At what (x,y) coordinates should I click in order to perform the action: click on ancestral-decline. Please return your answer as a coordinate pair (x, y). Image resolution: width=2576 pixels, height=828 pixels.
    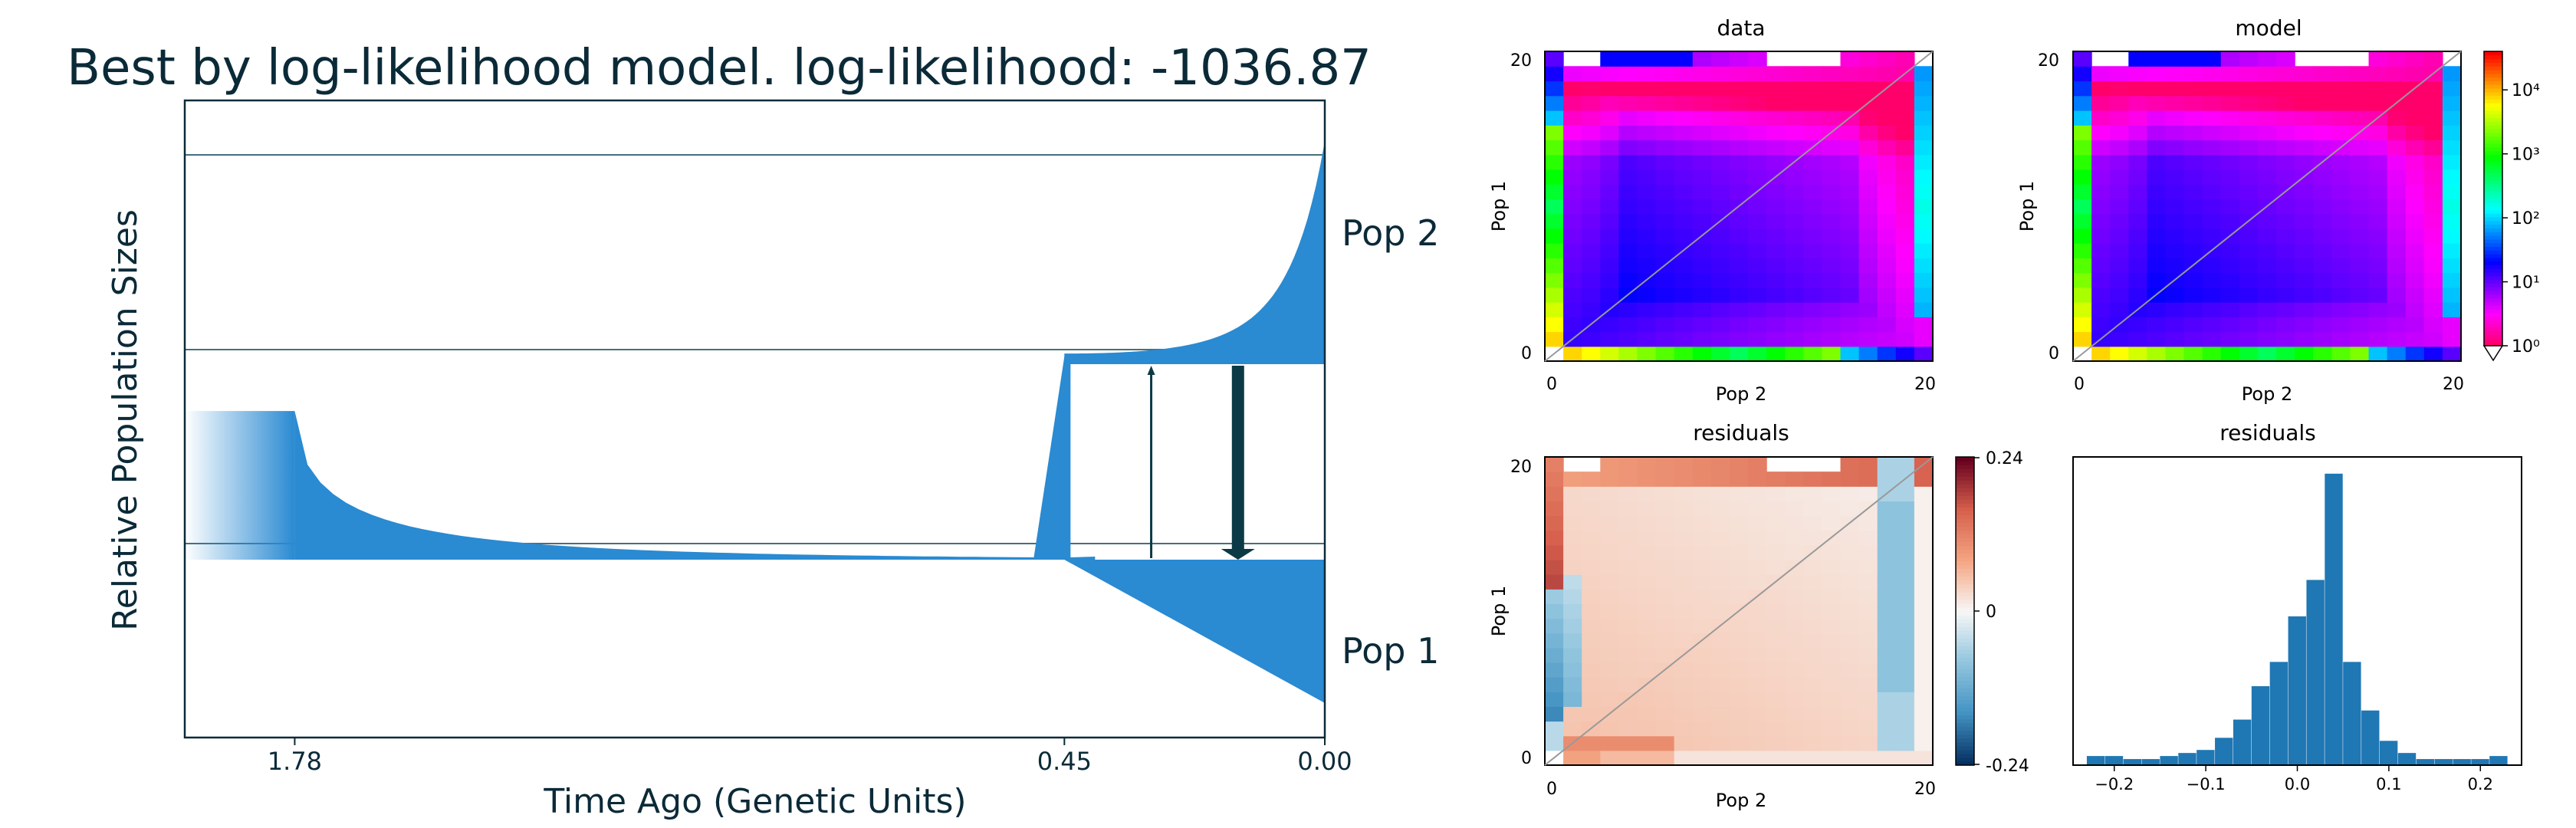
    Looking at the image, I should click on (695, 485).